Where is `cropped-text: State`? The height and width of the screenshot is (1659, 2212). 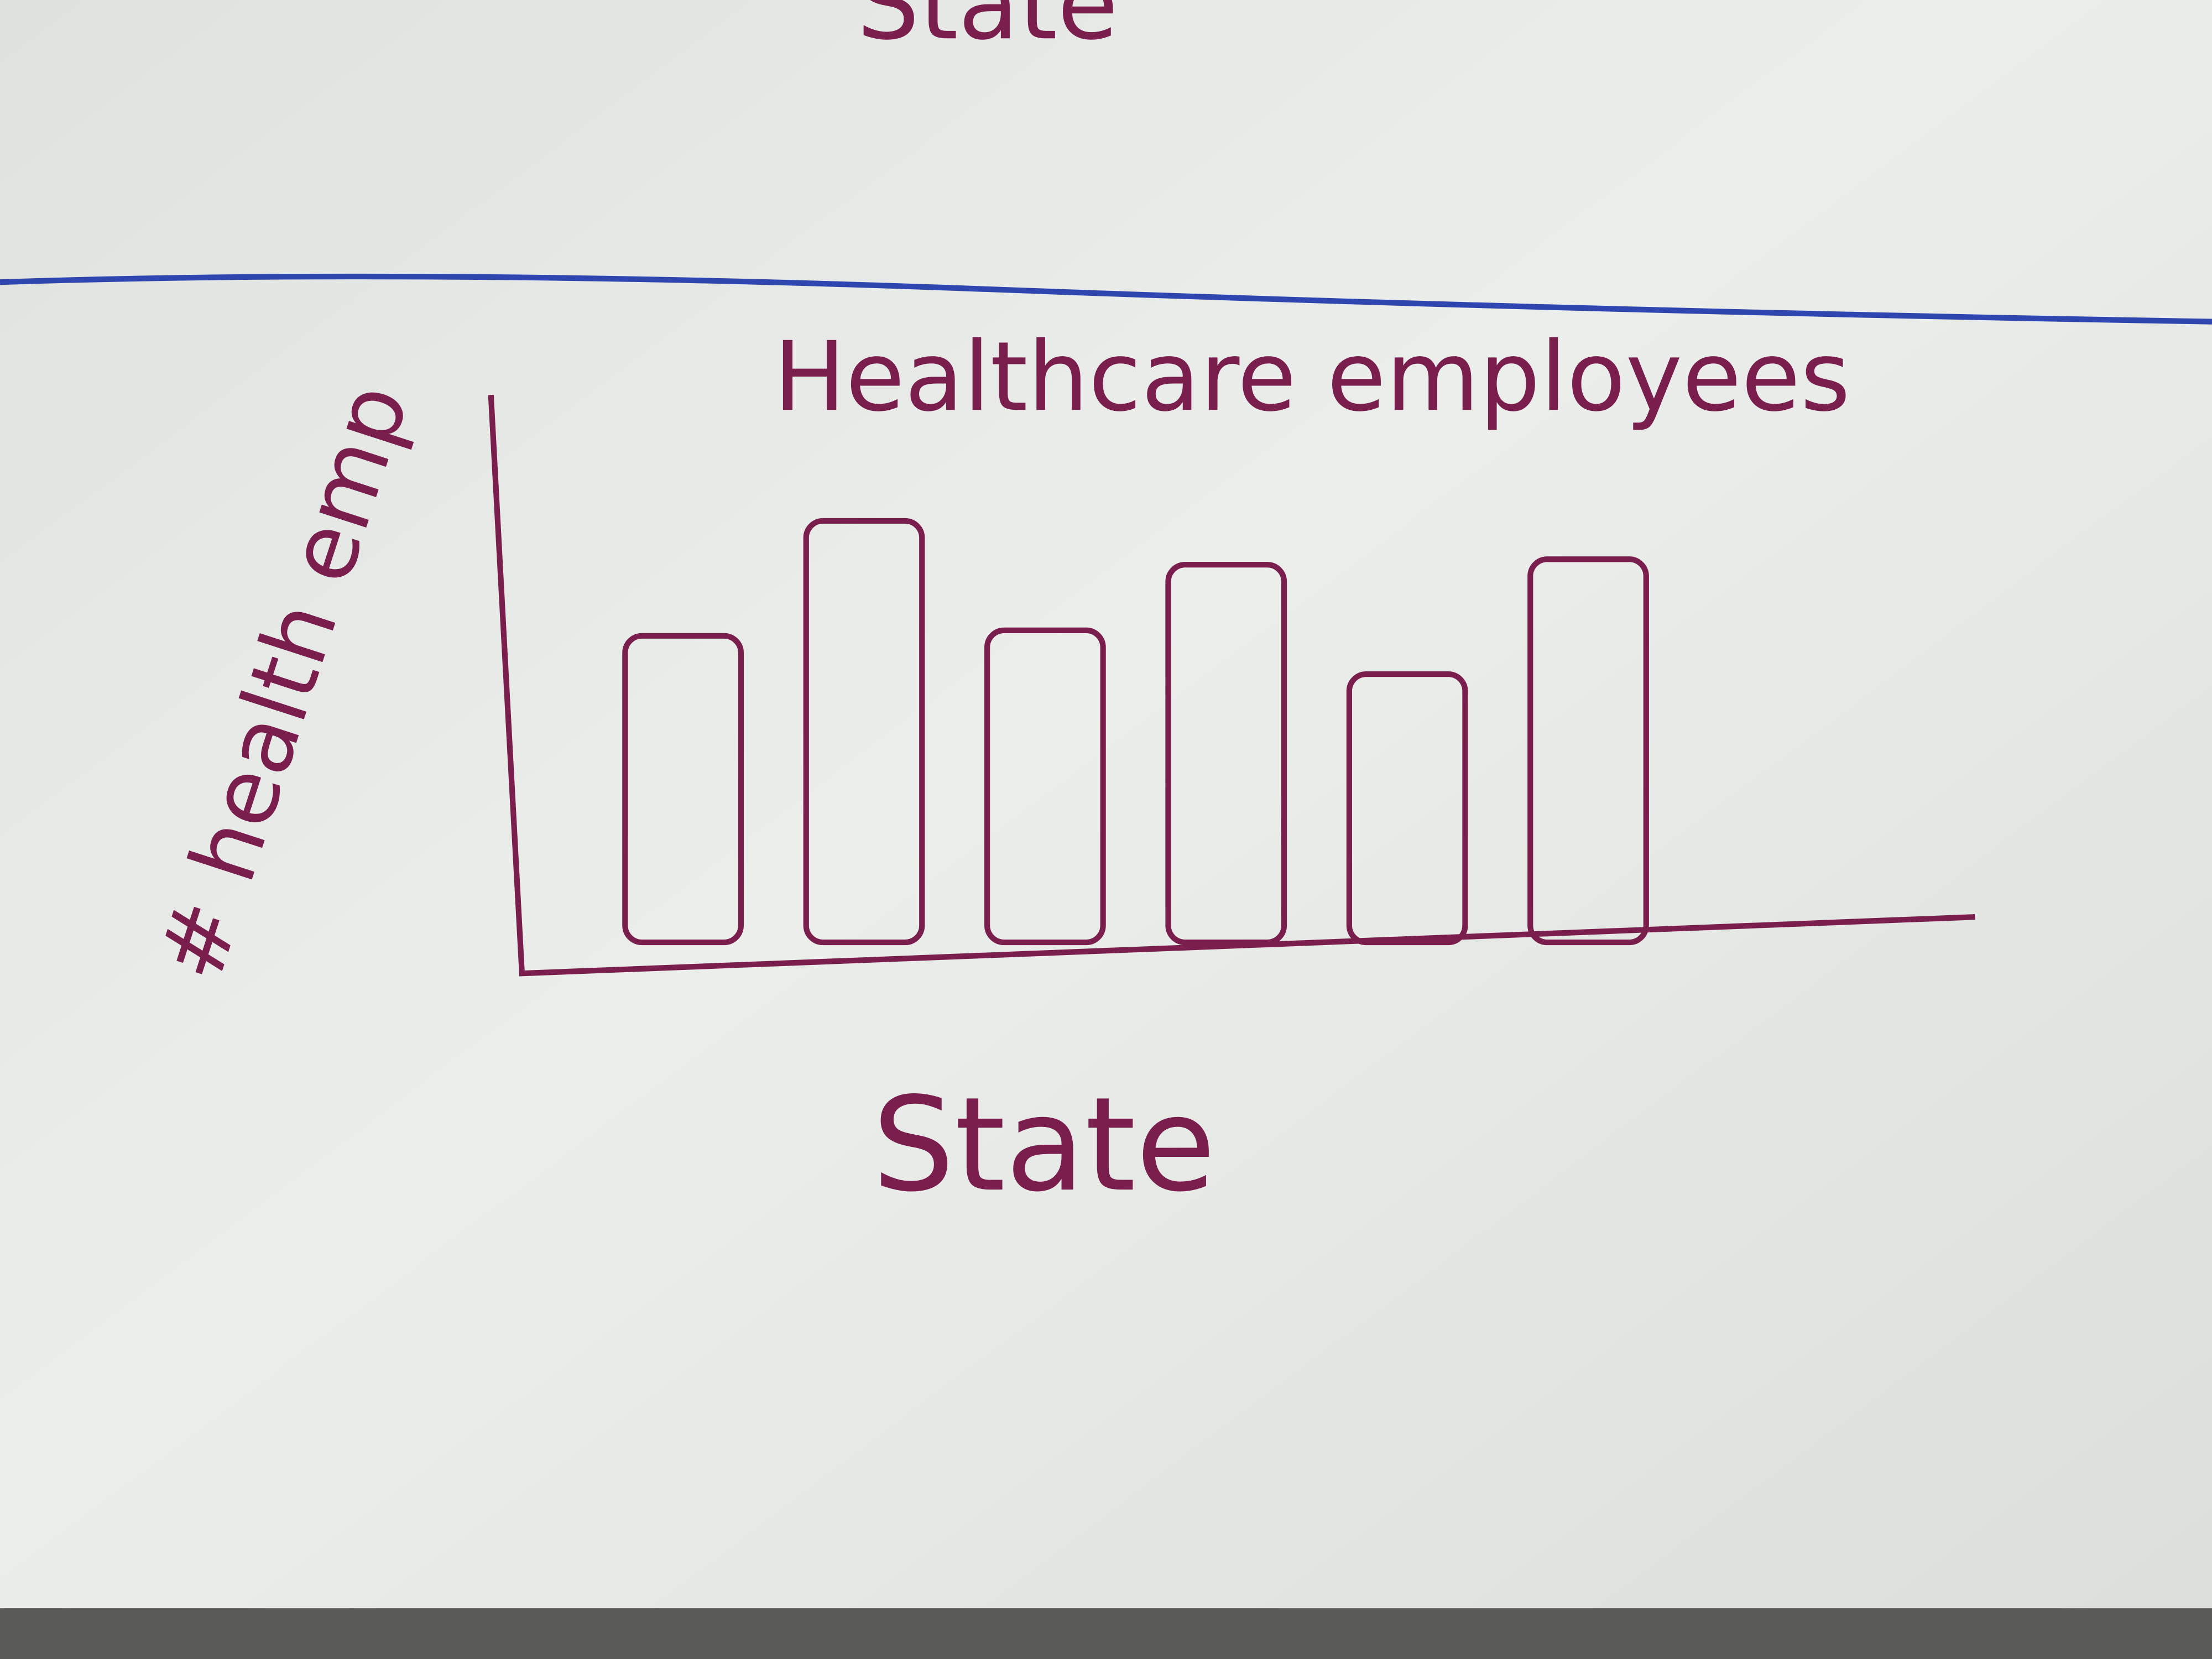 cropped-text: State is located at coordinates (988, 31).